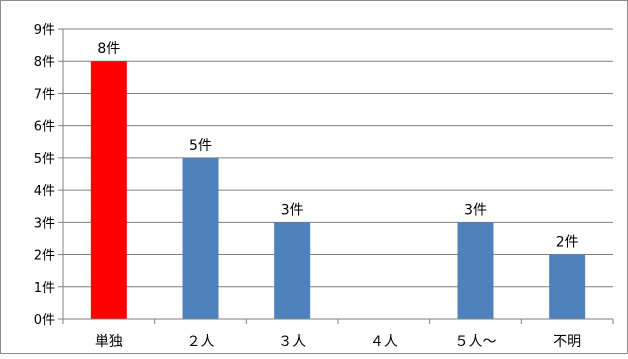 Image resolution: width=628 pixels, height=359 pixels. What do you see at coordinates (44, 94) in the screenshot?
I see `y-tick-label: 7件` at bounding box center [44, 94].